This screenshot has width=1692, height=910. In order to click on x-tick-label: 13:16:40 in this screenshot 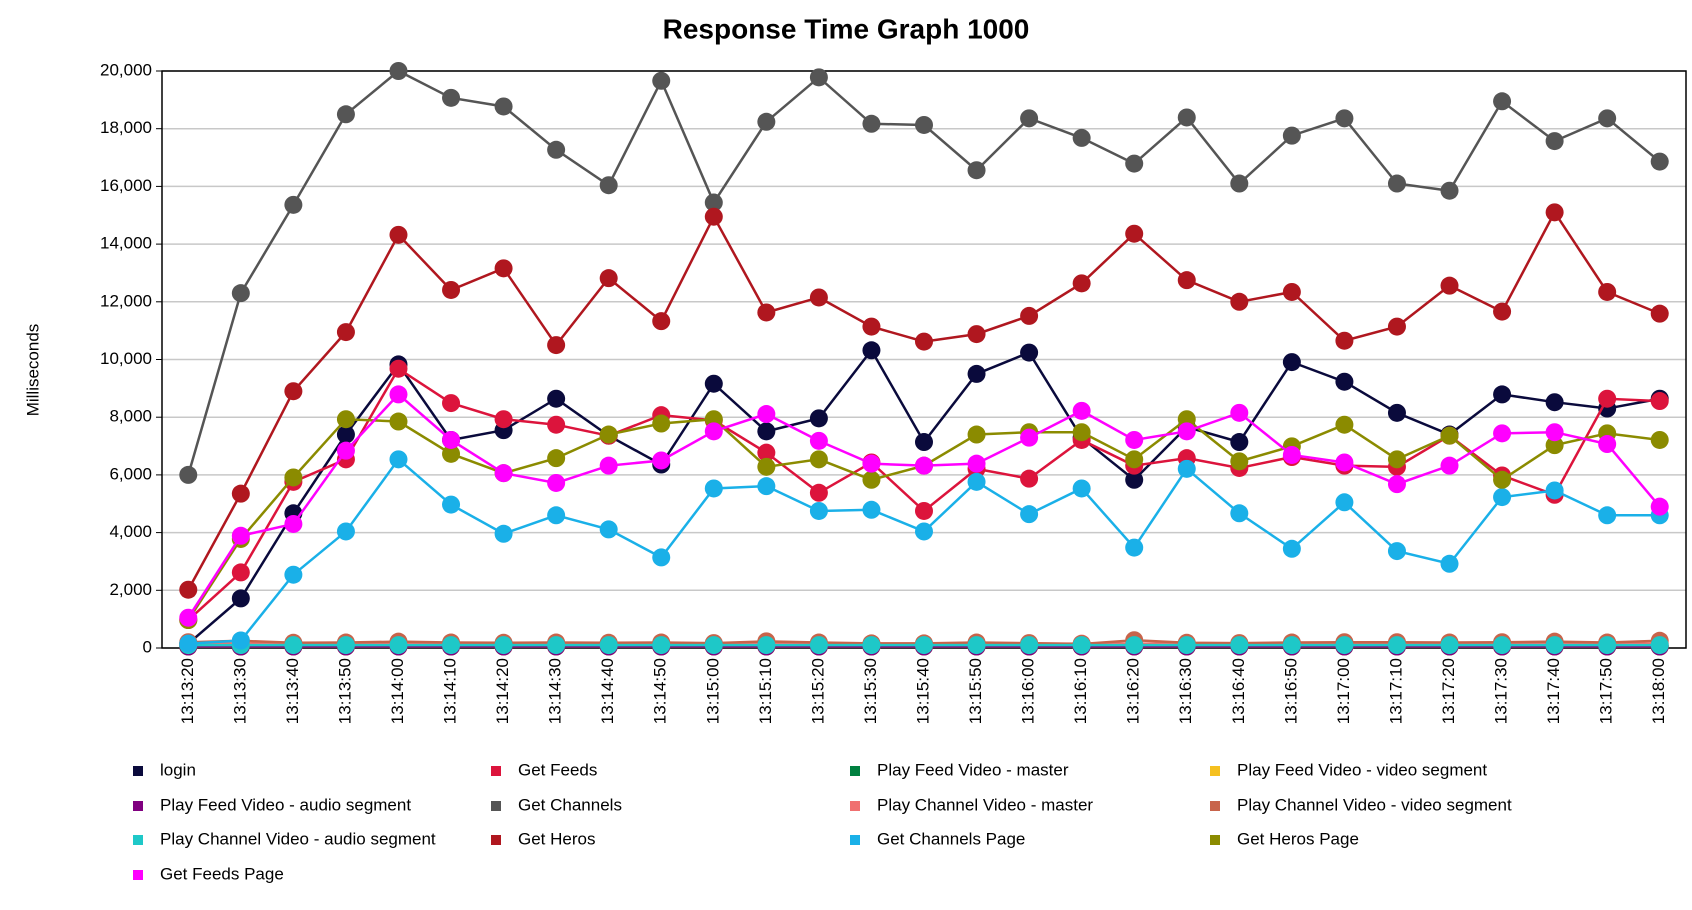, I will do `click(1238, 691)`.